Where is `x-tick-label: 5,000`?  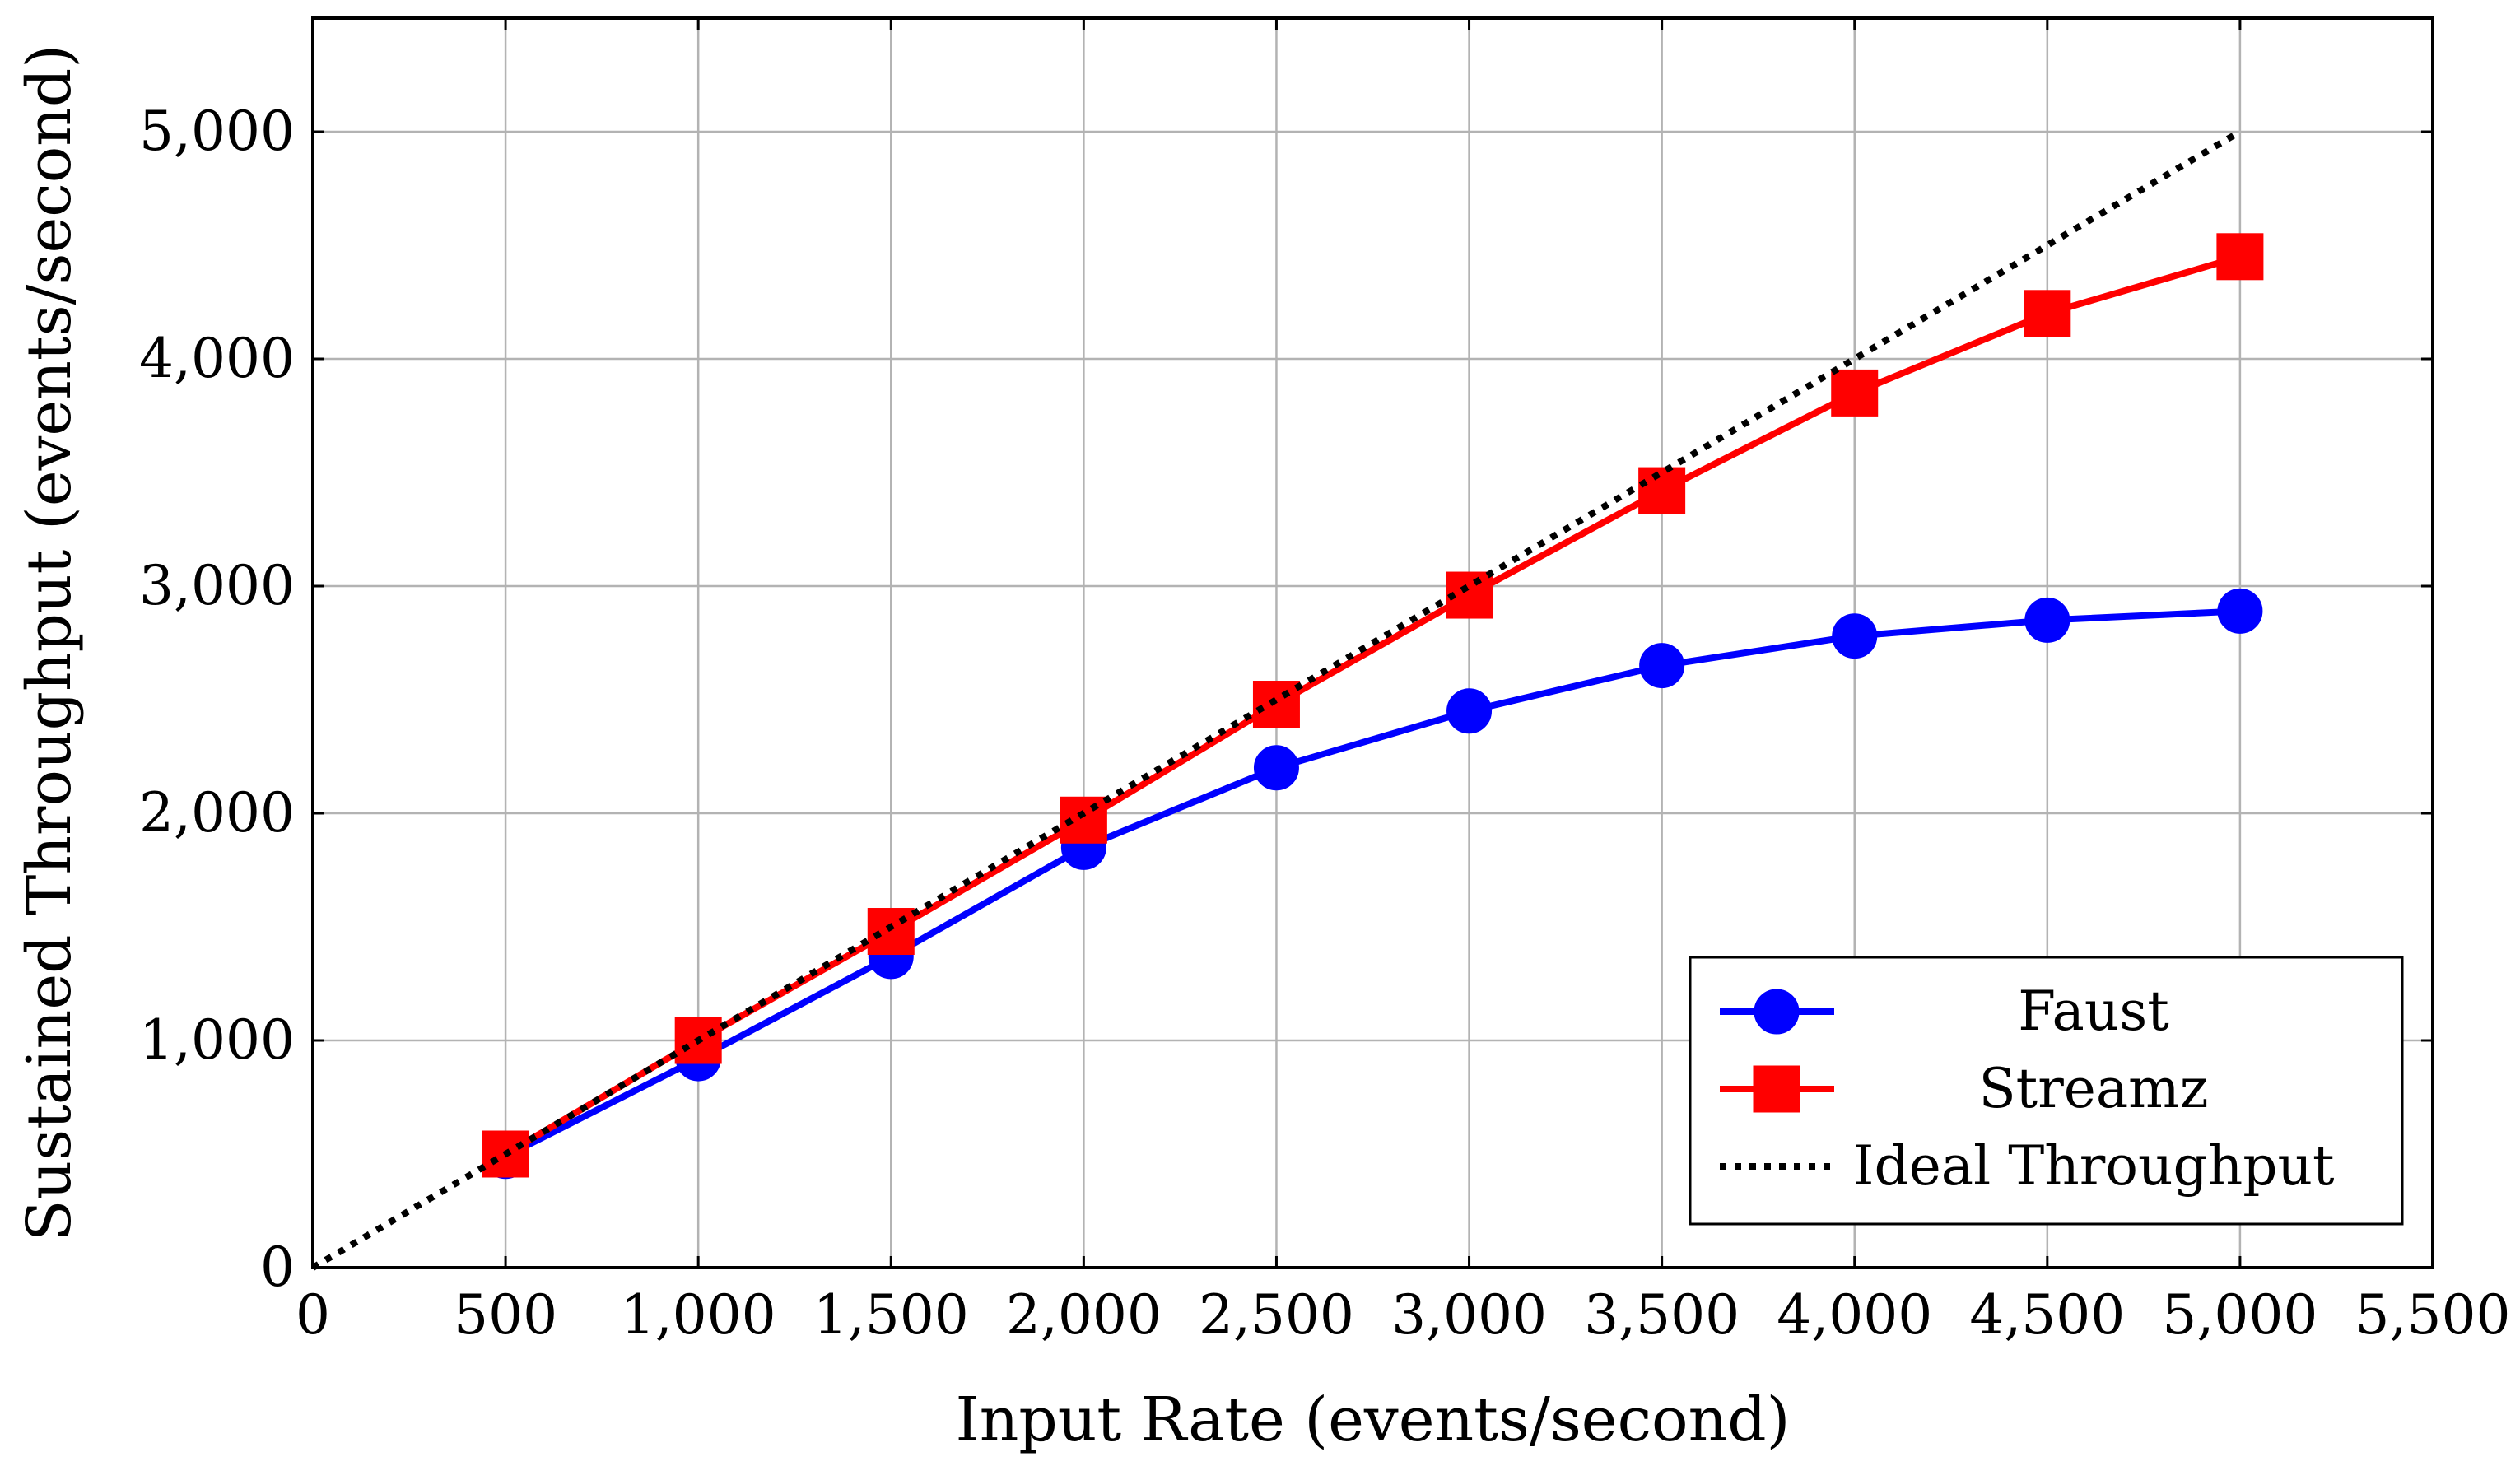 x-tick-label: 5,000 is located at coordinates (2239, 1315).